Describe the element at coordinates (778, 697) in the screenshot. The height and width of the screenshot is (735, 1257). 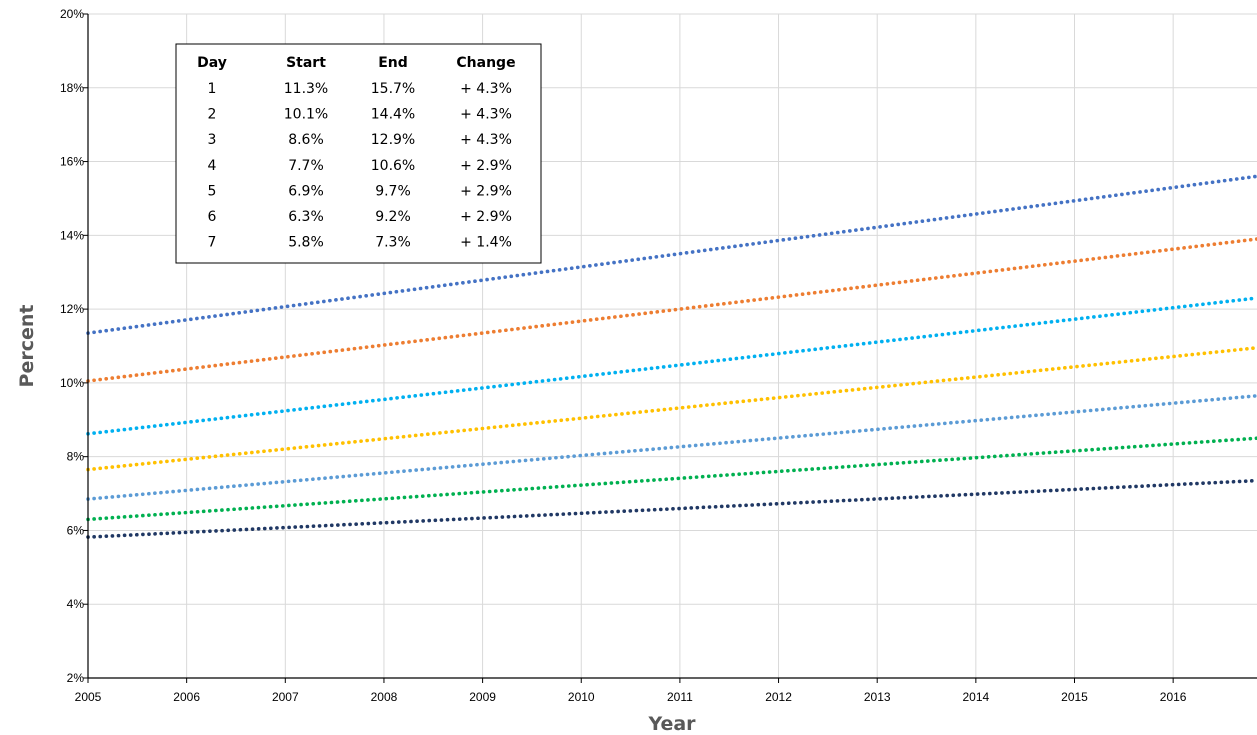
I see `x-tick-label: 2012` at that location.